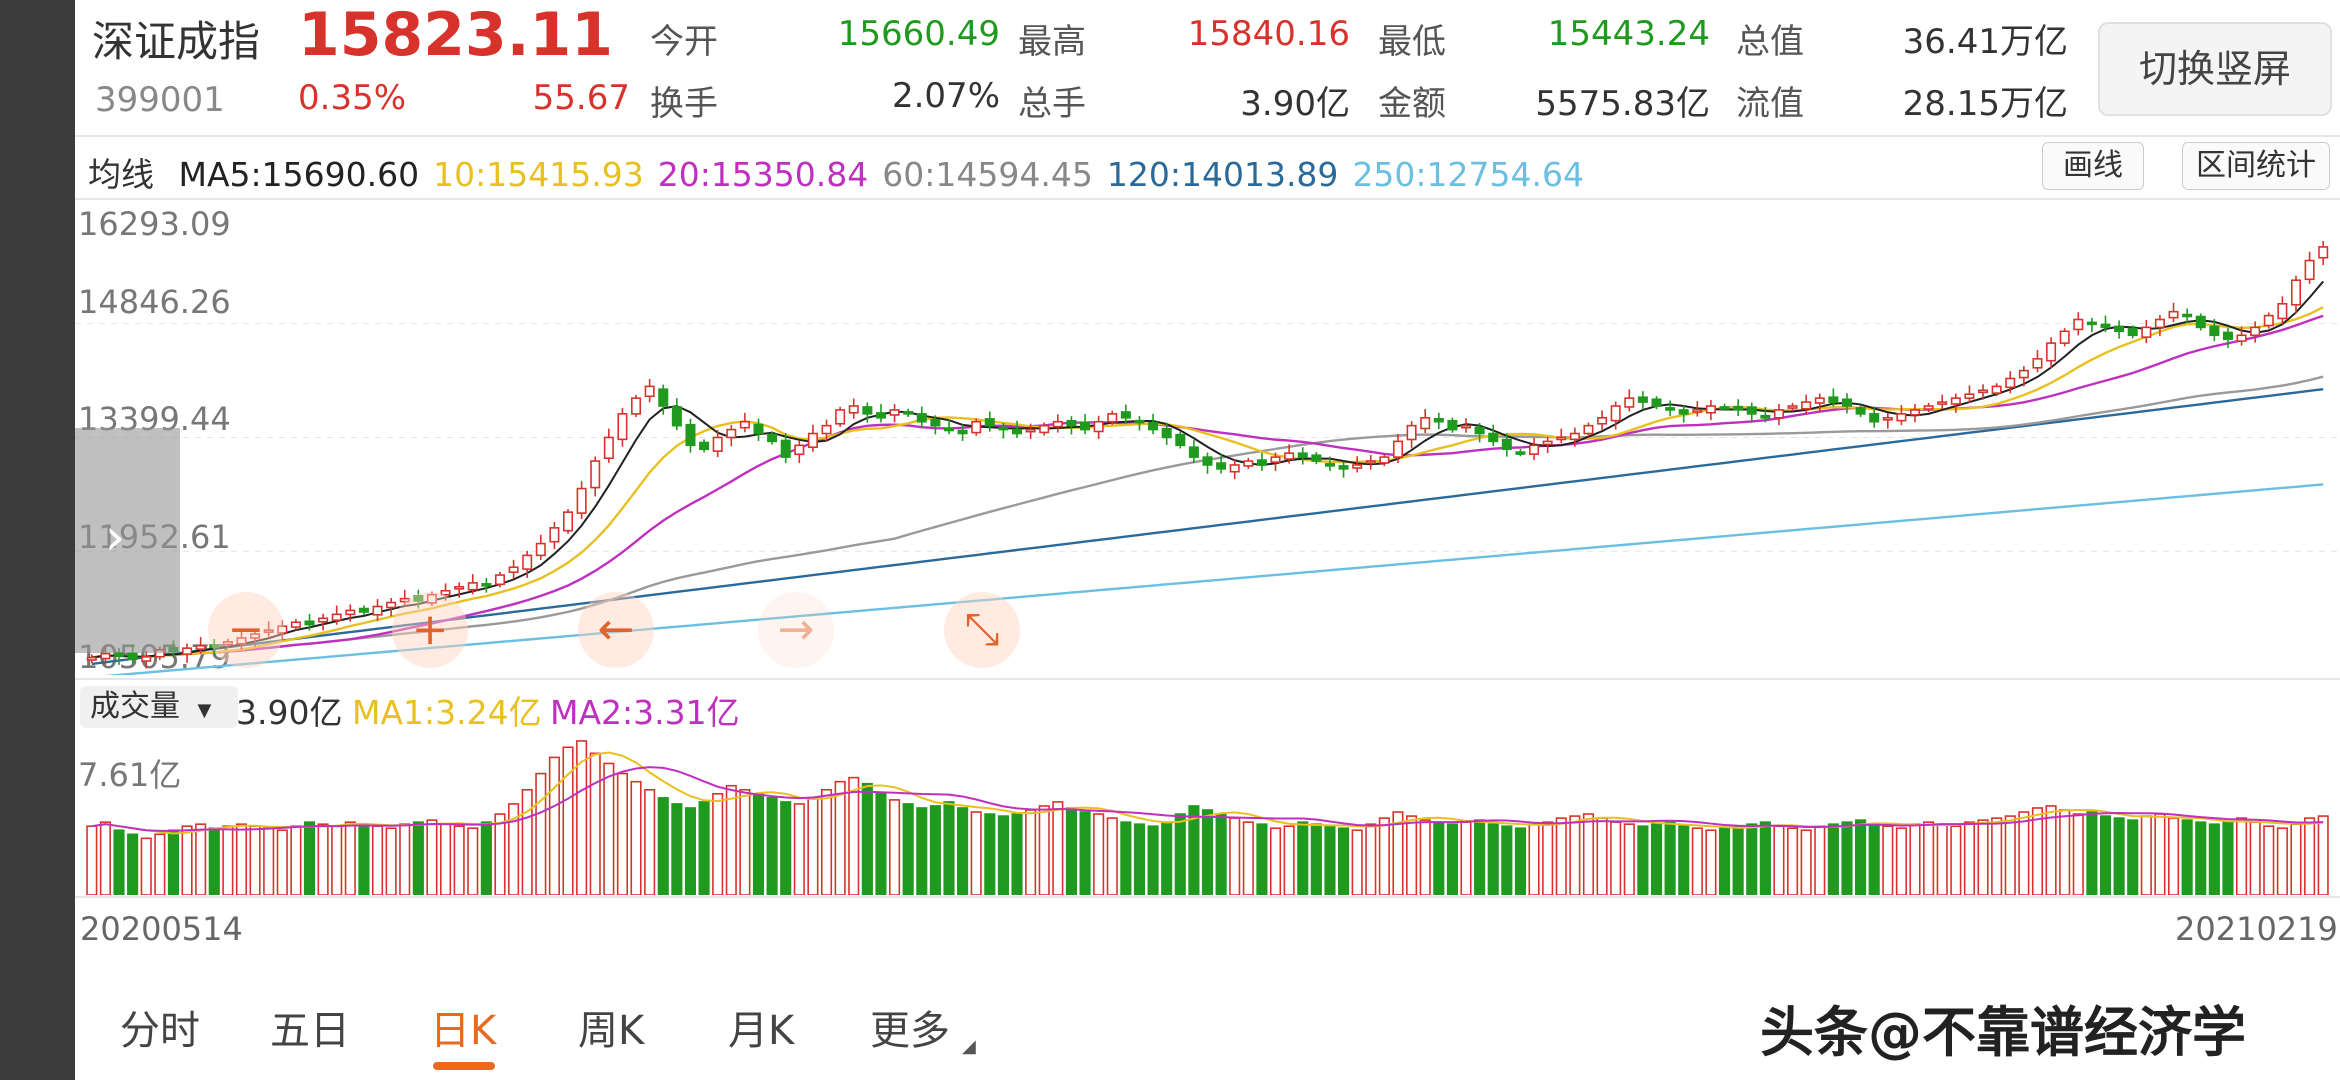 The height and width of the screenshot is (1080, 2340). What do you see at coordinates (538, 174) in the screenshot?
I see `ma-legend-item: 10:15415.93` at bounding box center [538, 174].